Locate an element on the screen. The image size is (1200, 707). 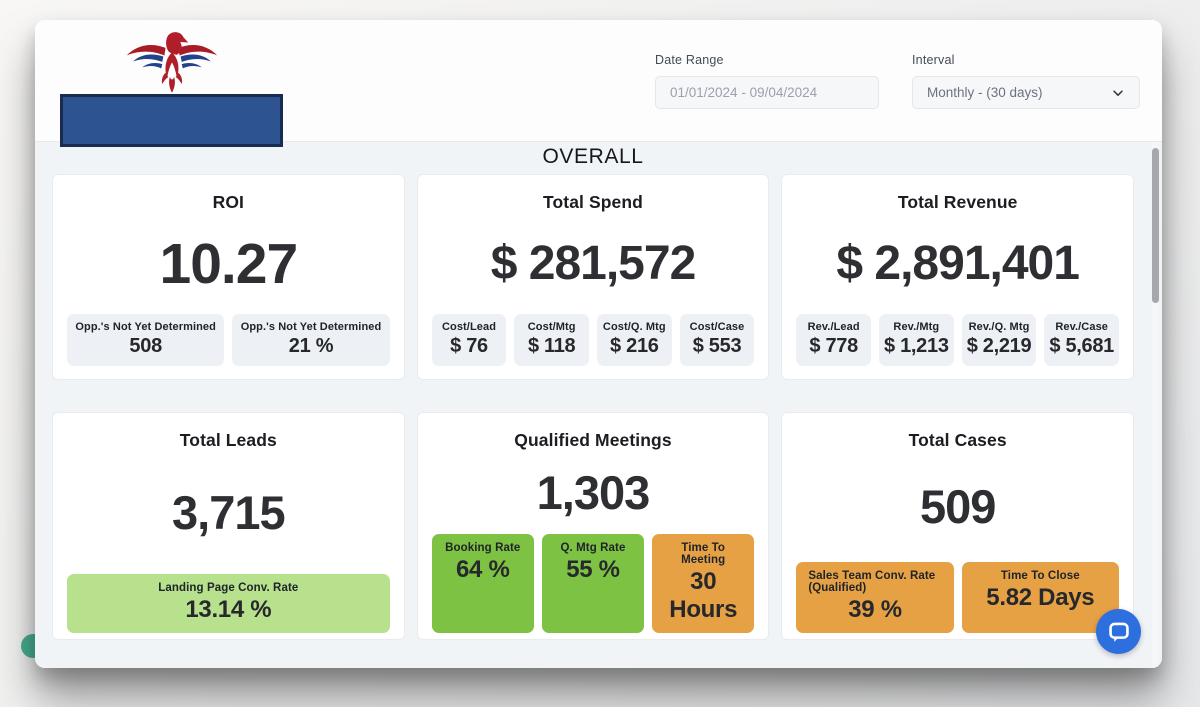
submetric-tile: Cost/Case $ 553 is located at coordinates (717, 340).